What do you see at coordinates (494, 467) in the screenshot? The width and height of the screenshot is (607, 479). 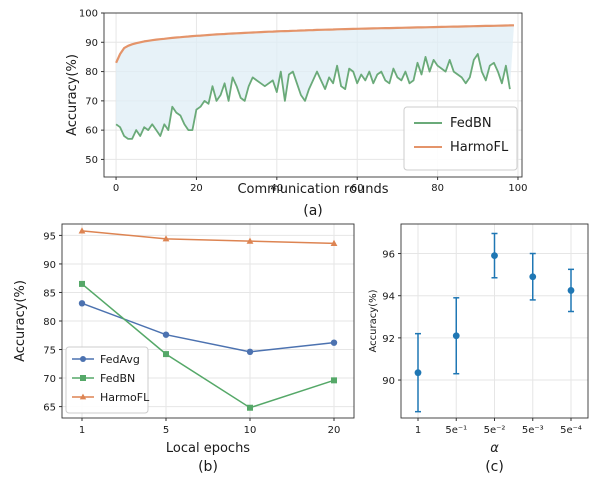 I see `panel-caption: (c)` at bounding box center [494, 467].